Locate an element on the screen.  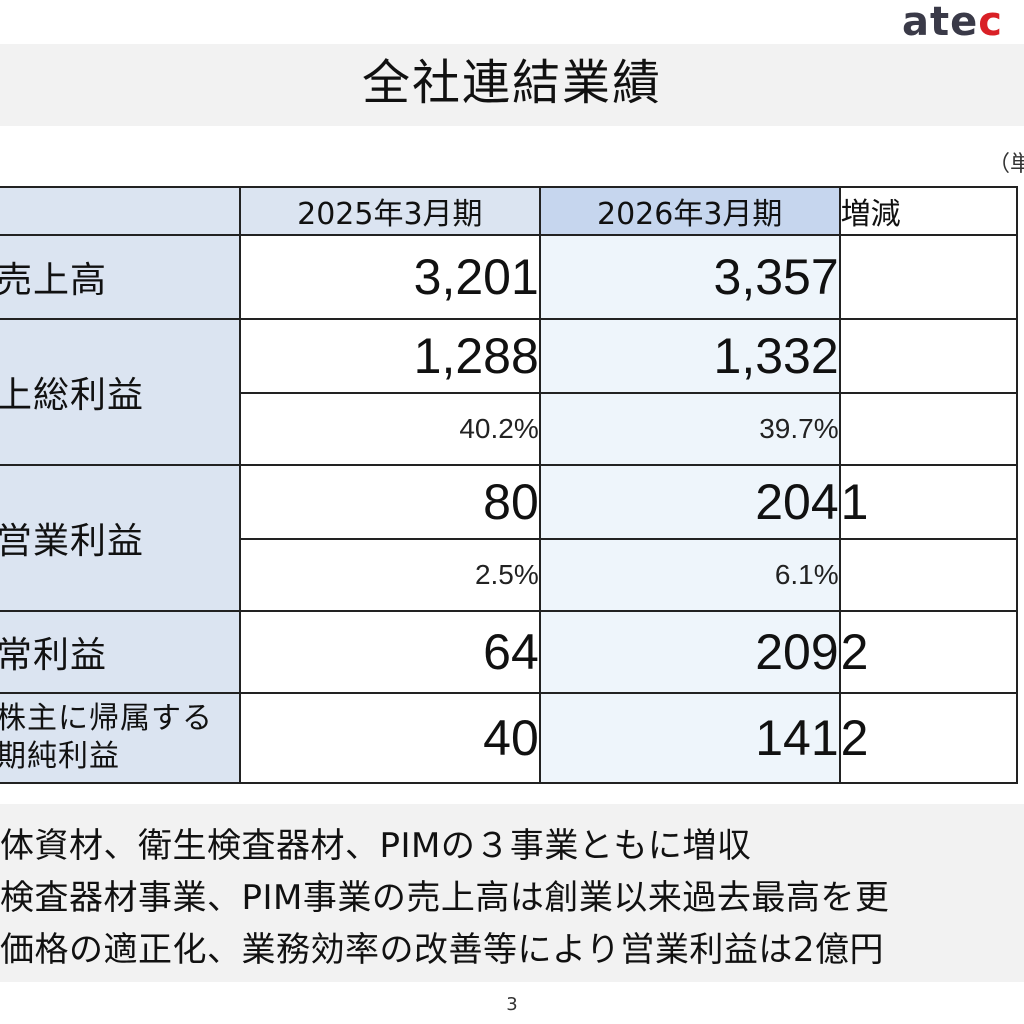
net-profit-label-line-2: 期純利益 is located at coordinates (60, 756).